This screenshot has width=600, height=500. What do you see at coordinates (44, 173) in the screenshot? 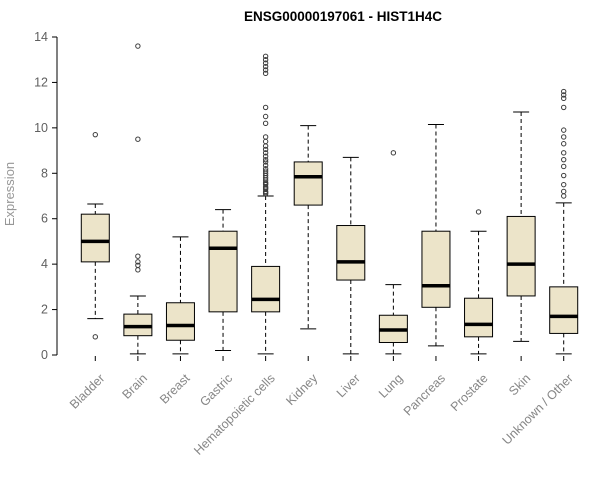
I see `y-tick-label: 8` at bounding box center [44, 173].